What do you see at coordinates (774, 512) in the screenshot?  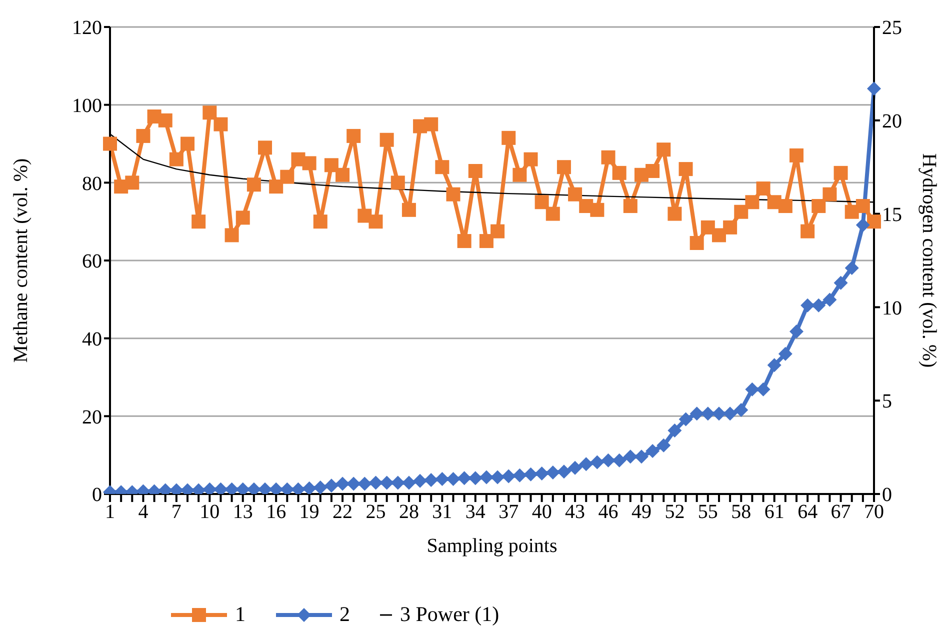 I see `x-tick-label: 61` at bounding box center [774, 512].